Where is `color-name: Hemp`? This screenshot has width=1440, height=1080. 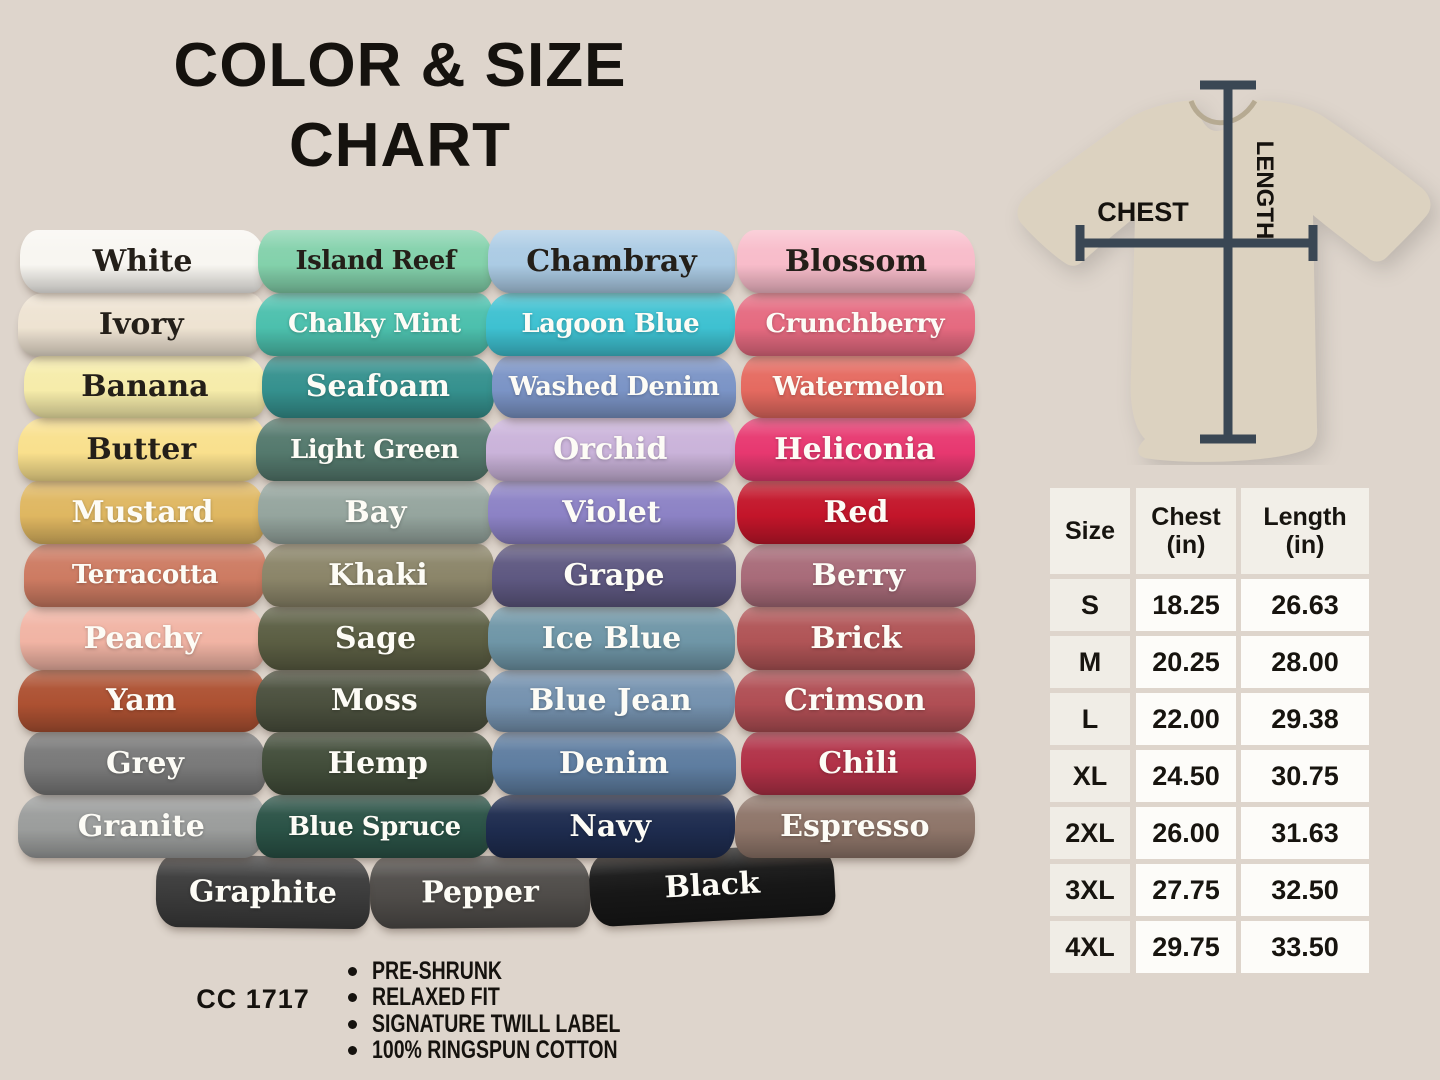
color-name: Hemp is located at coordinates (377, 764).